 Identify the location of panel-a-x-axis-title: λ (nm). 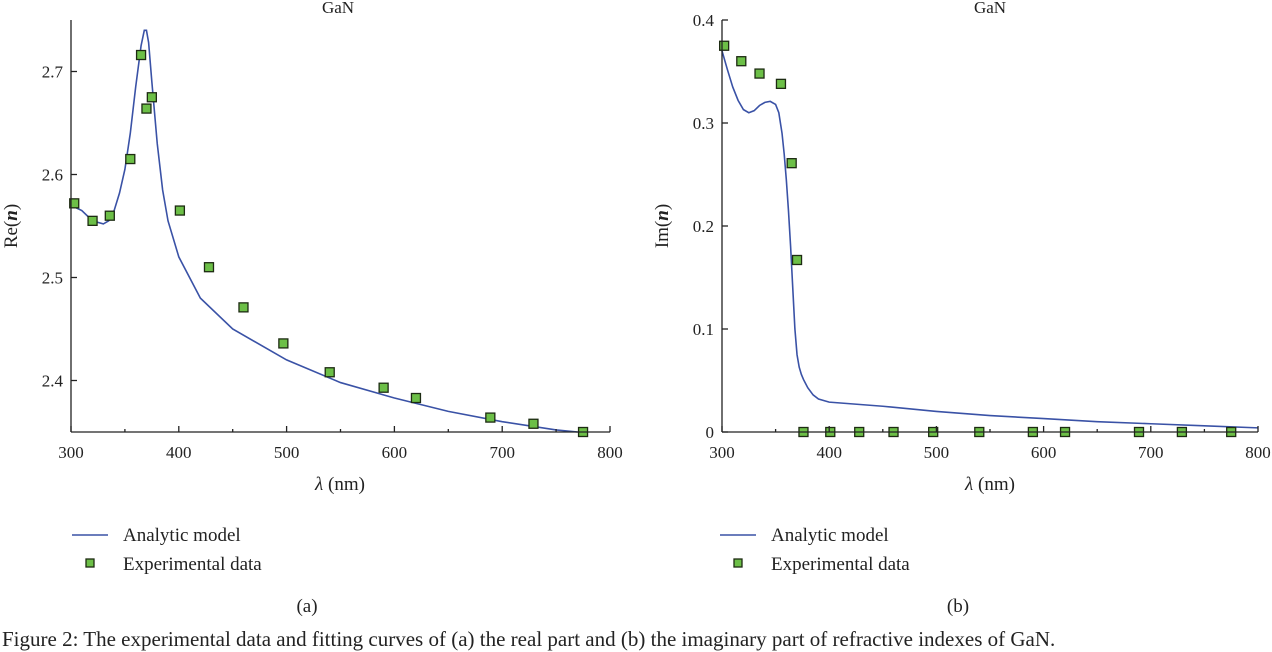
(339, 484).